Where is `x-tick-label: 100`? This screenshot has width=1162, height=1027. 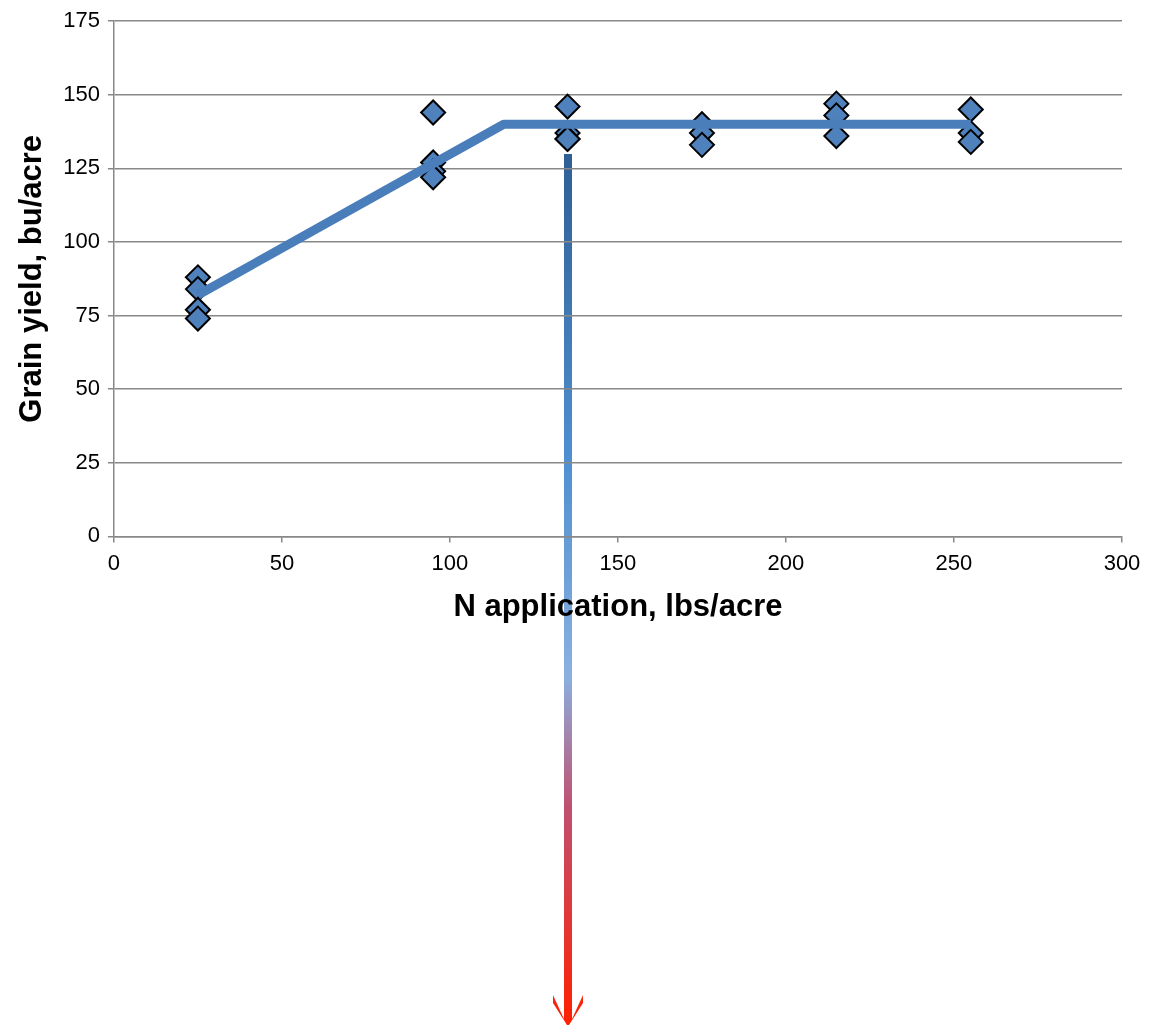 x-tick-label: 100 is located at coordinates (450, 562).